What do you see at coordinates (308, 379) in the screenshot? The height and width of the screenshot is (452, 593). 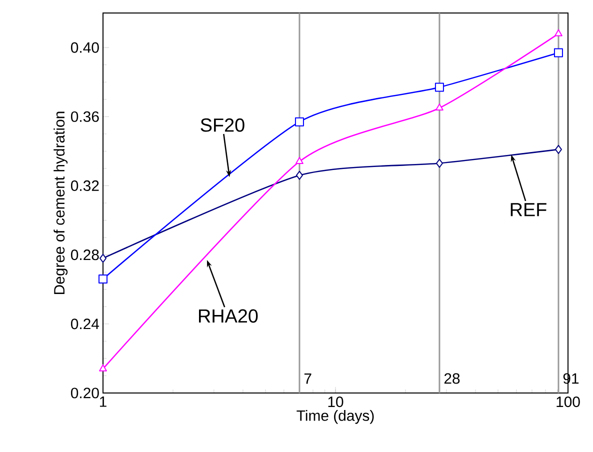 I see `ref-line-label: 7` at bounding box center [308, 379].